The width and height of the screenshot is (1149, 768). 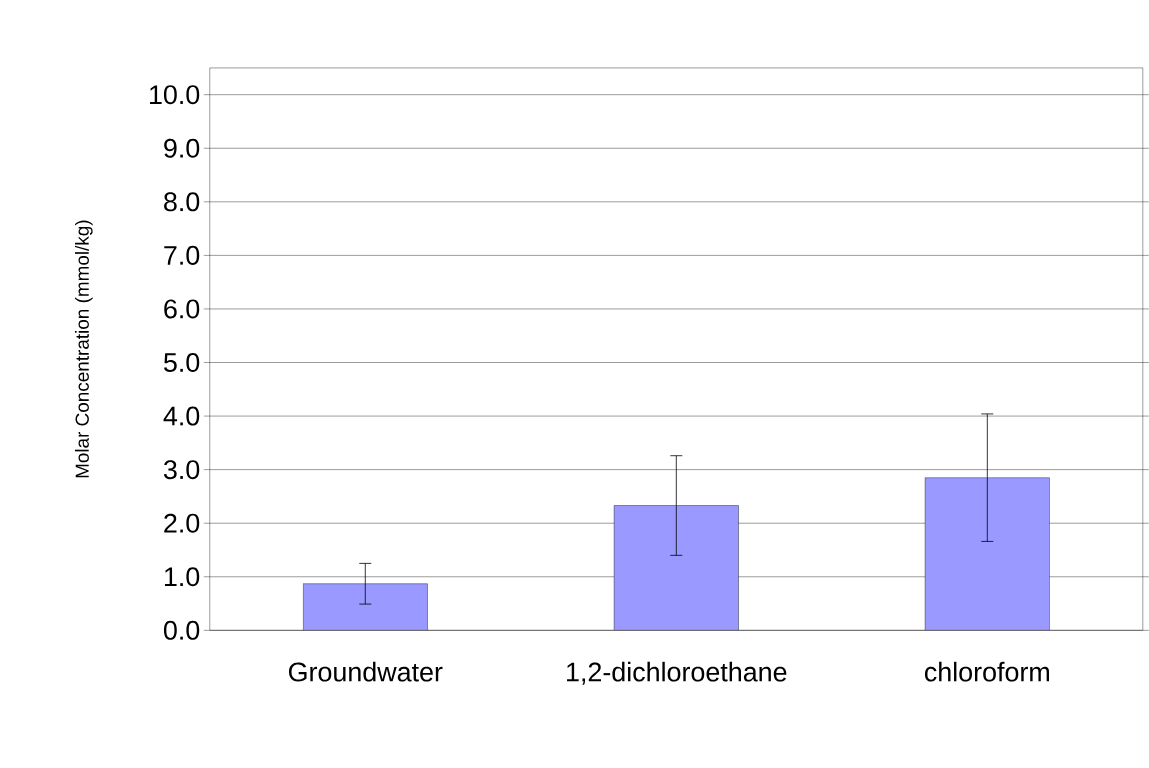 What do you see at coordinates (182, 148) in the screenshot?
I see `y-tick-label: 9.0` at bounding box center [182, 148].